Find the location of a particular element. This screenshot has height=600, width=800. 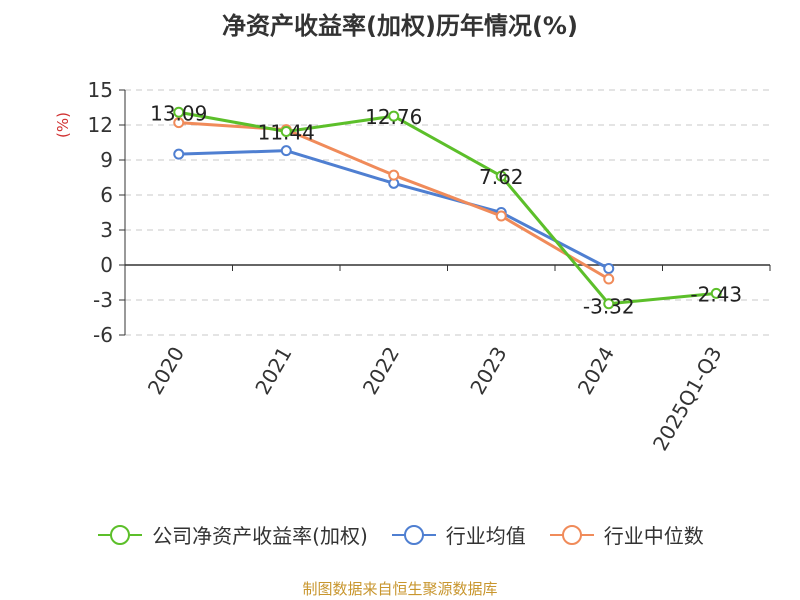

x-tick-label: 2021 is located at coordinates (273, 371).